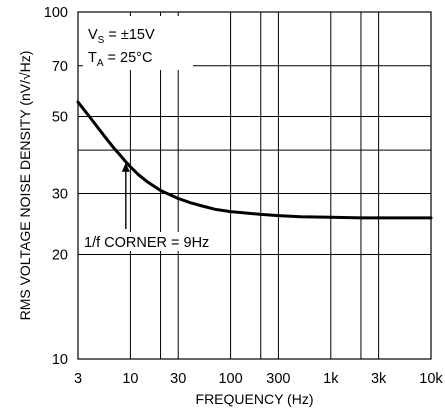  I want to click on x-tick-label: 300, so click(278, 379).